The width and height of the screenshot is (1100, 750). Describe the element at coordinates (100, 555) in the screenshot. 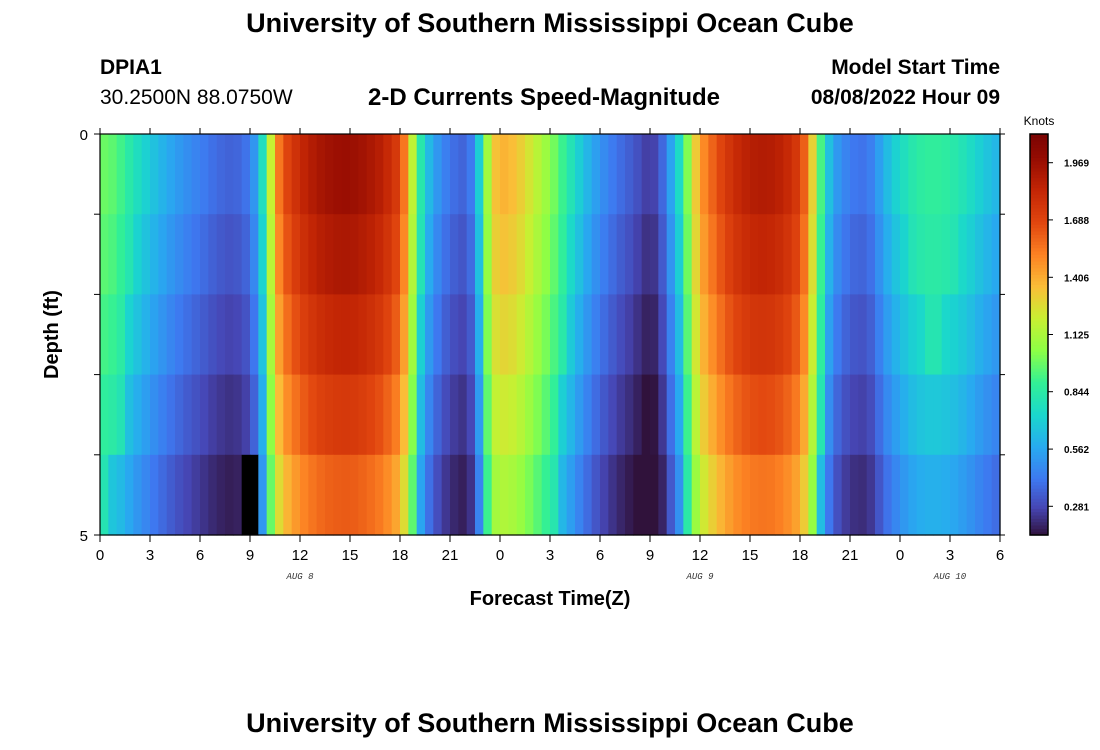

I see `x-tick-label: 0` at that location.